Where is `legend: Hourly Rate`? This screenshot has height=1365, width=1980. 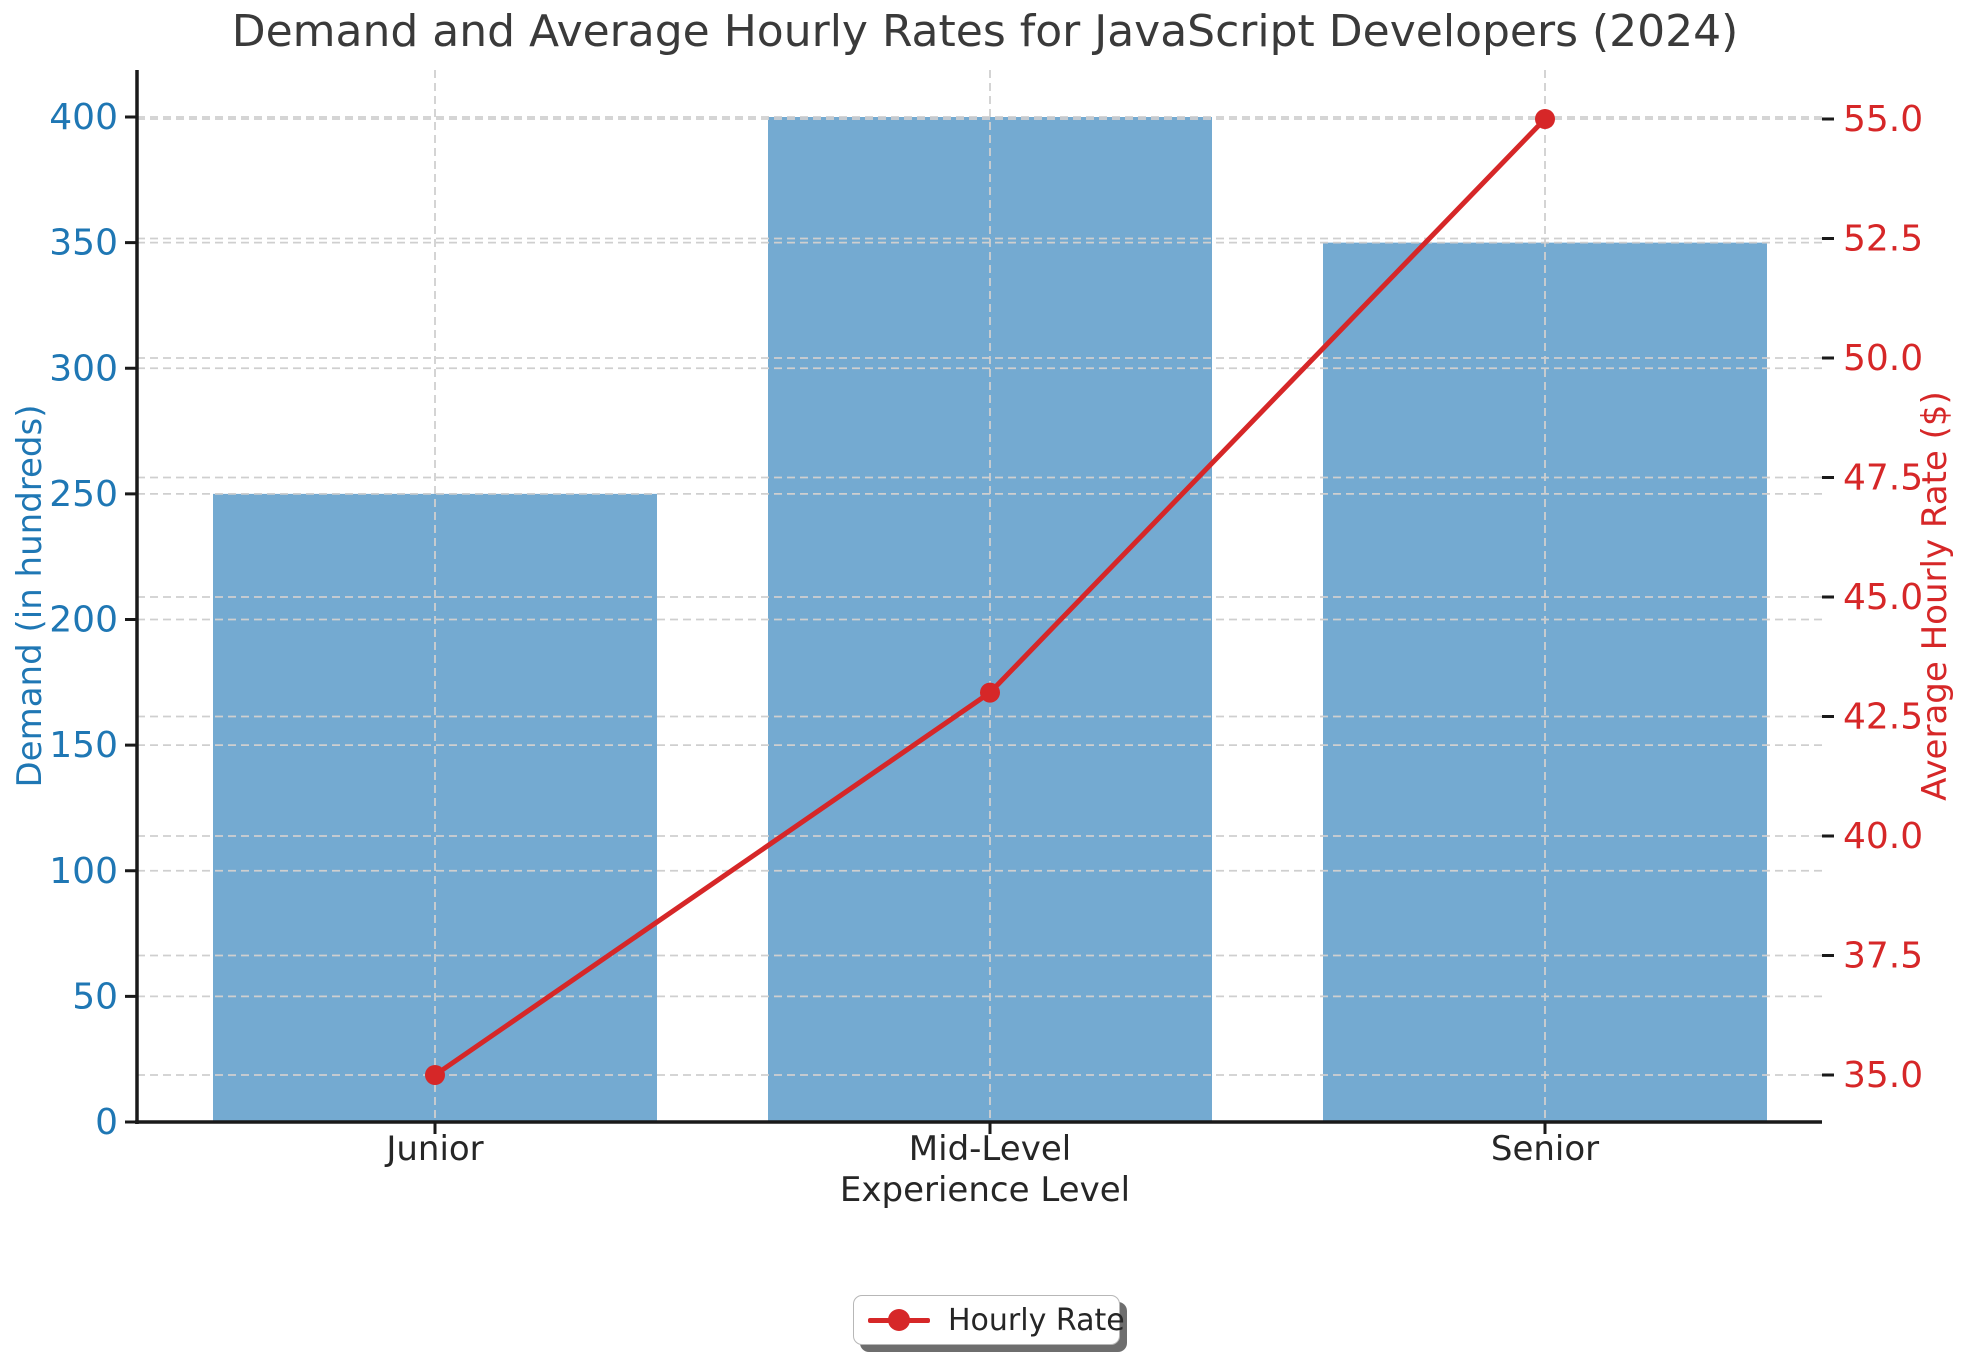
legend: Hourly Rate is located at coordinates (989, 1320).